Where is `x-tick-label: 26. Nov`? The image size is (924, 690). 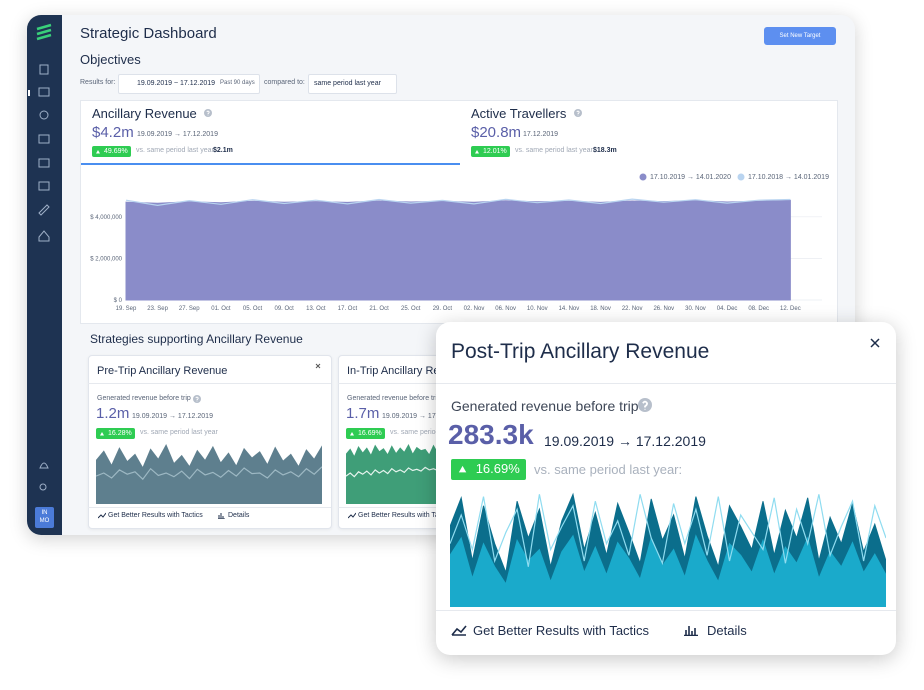 x-tick-label: 26. Nov is located at coordinates (663, 309).